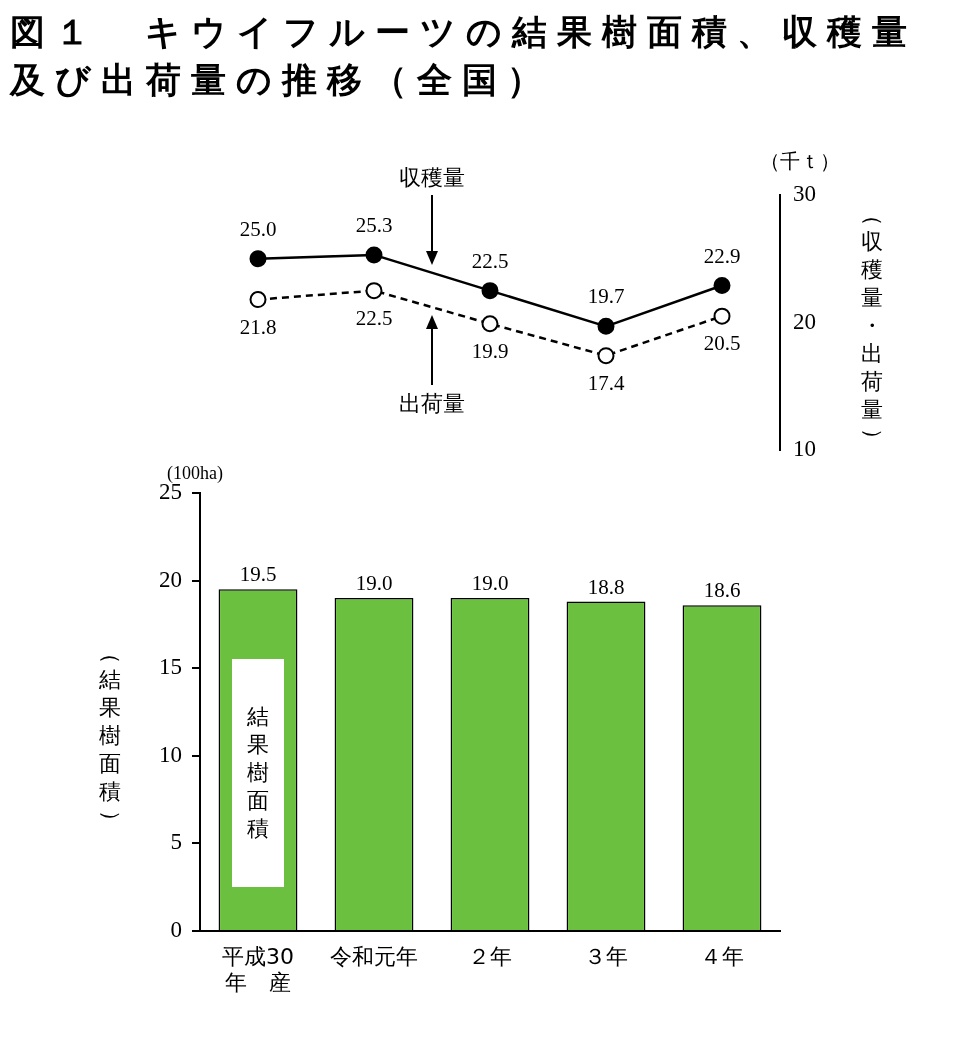 This screenshot has width=960, height=1044. What do you see at coordinates (176, 930) in the screenshot?
I see `y-tick-label: 0` at bounding box center [176, 930].